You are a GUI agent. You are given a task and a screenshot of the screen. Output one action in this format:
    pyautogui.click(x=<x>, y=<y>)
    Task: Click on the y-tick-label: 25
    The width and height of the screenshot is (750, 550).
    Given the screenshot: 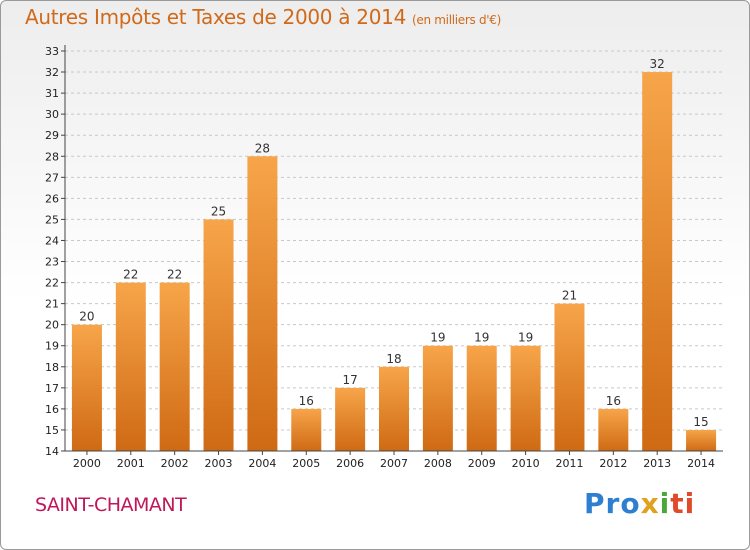 What is the action you would take?
    pyautogui.click(x=52, y=219)
    